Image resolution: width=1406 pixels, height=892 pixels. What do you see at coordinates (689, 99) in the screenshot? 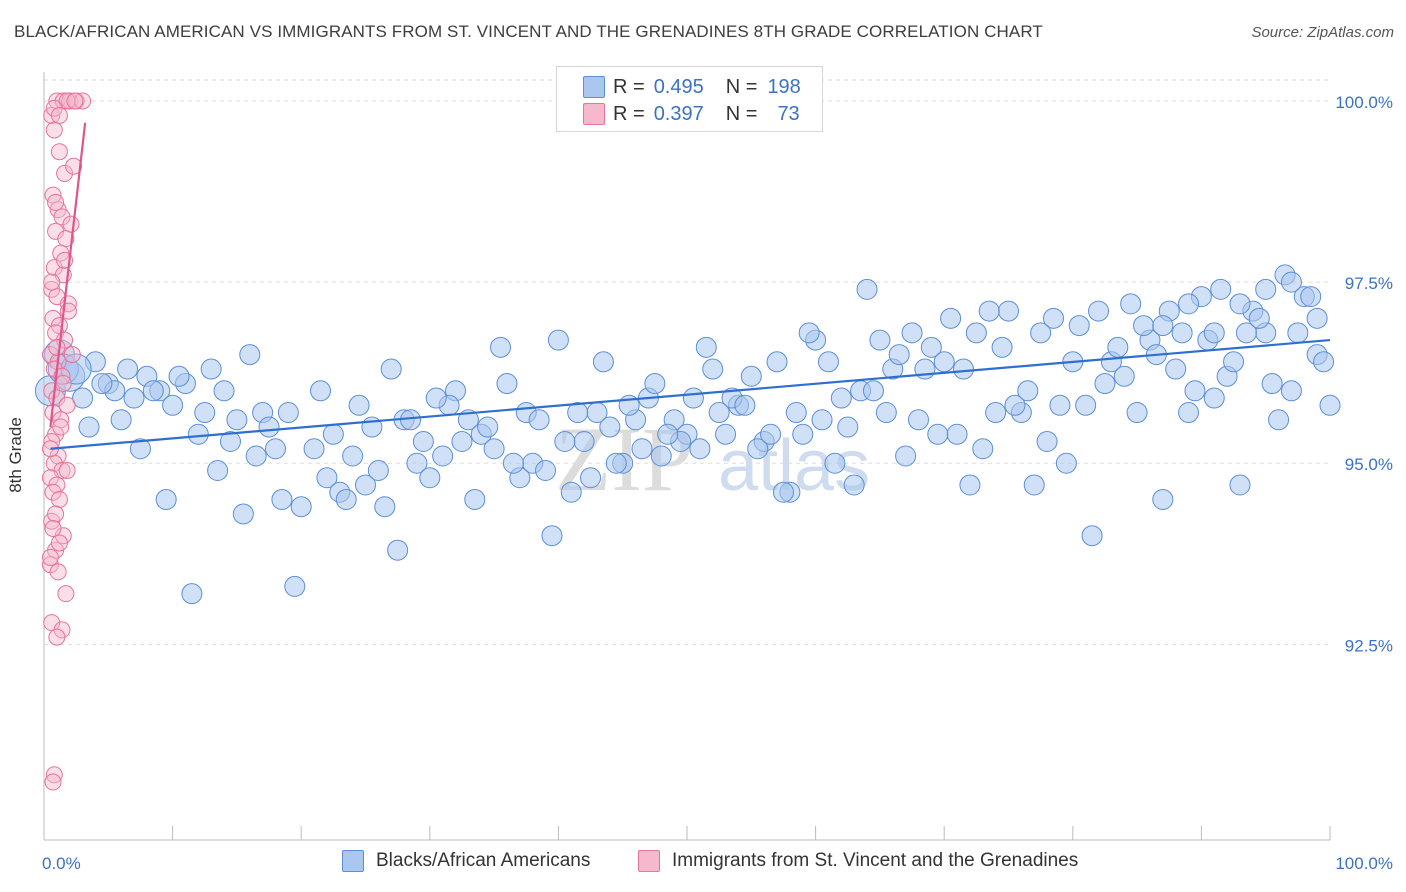
I see `correlation-legend: R = 0.495 N = 198 R = 0.397 N = 73` at bounding box center [689, 99].